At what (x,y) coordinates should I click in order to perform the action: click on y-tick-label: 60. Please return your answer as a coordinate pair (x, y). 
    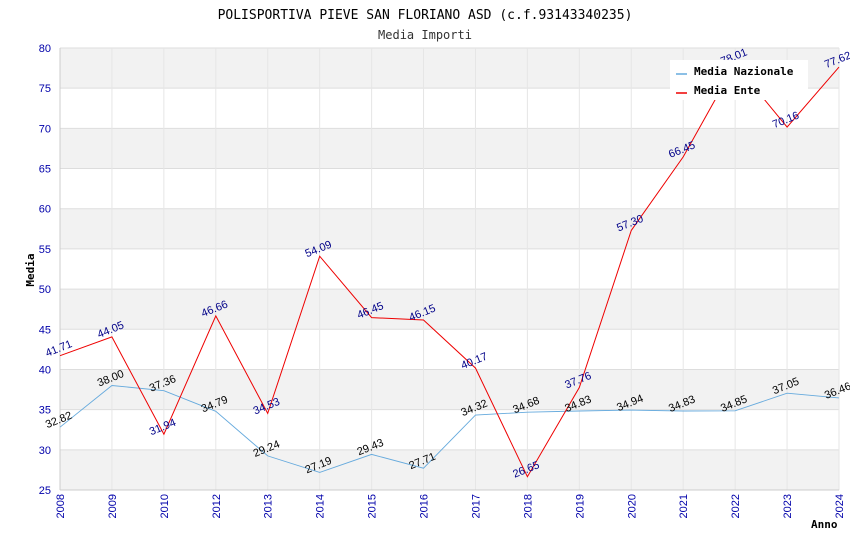
    Looking at the image, I should click on (45, 210).